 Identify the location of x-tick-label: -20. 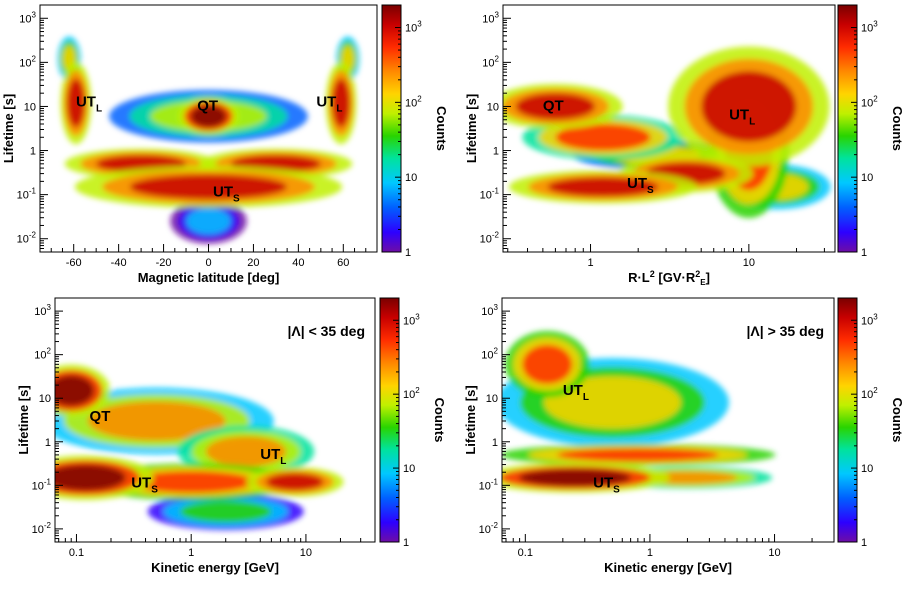
(164, 263).